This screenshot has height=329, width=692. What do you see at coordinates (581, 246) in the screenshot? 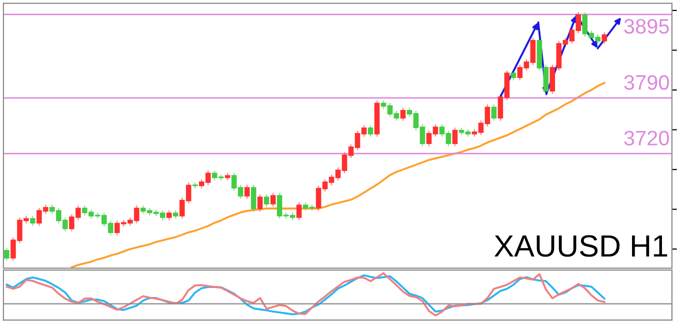
I see `annotation: XAUUSD H1` at bounding box center [581, 246].